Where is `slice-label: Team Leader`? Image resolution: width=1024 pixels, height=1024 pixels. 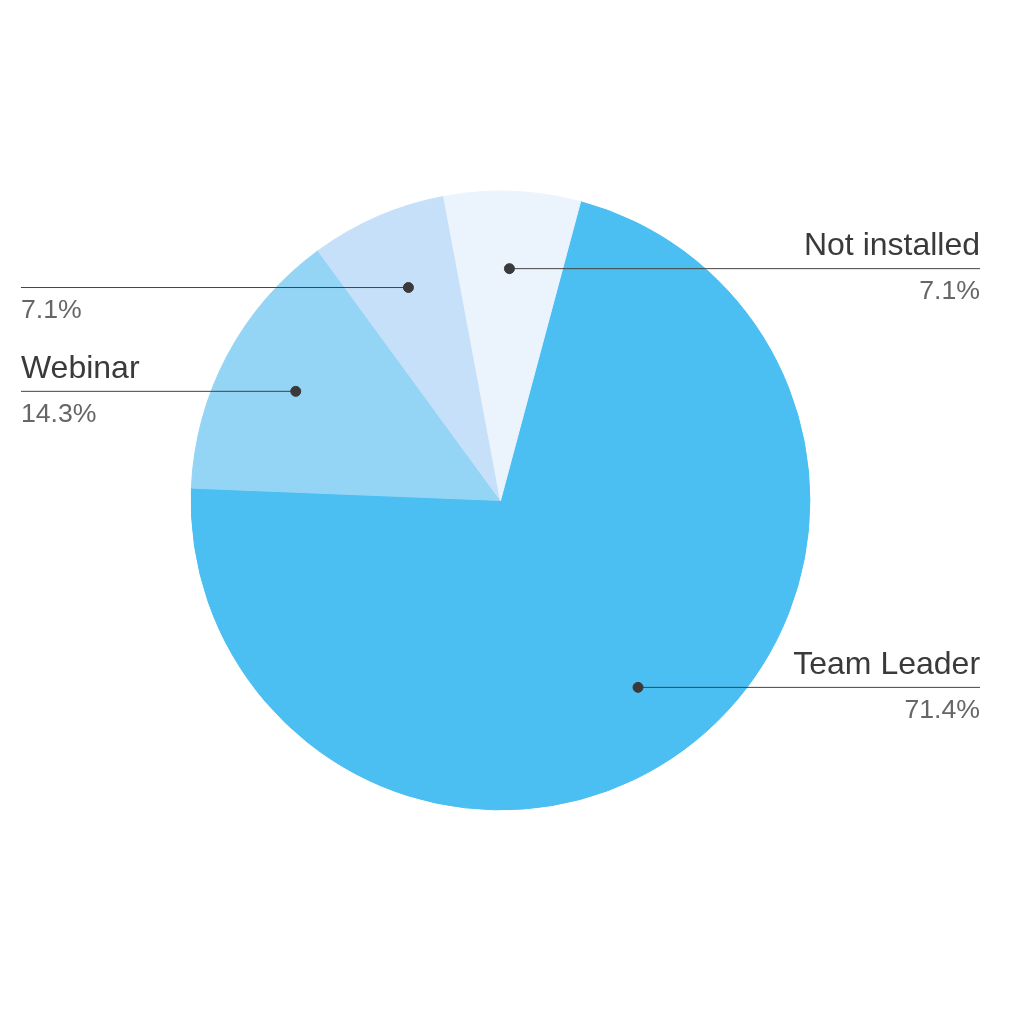
slice-label: Team Leader is located at coordinates (887, 663).